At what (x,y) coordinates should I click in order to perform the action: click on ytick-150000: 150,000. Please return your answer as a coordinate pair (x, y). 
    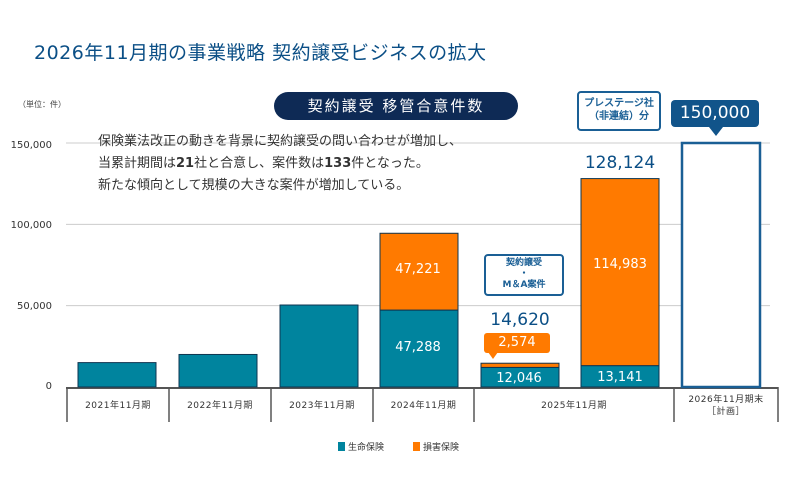
    Looking at the image, I should click on (31, 145).